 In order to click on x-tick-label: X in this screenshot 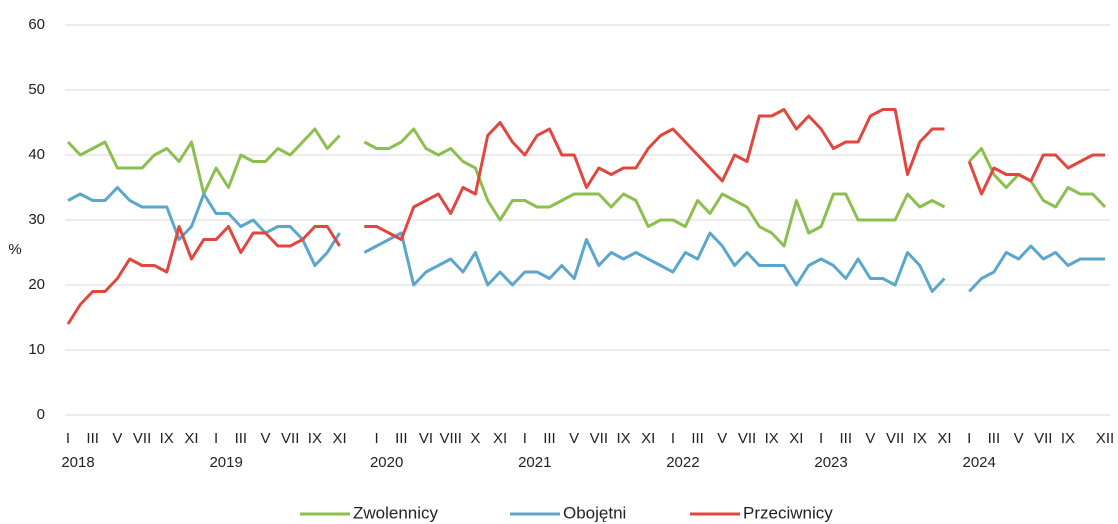, I will do `click(475, 438)`.